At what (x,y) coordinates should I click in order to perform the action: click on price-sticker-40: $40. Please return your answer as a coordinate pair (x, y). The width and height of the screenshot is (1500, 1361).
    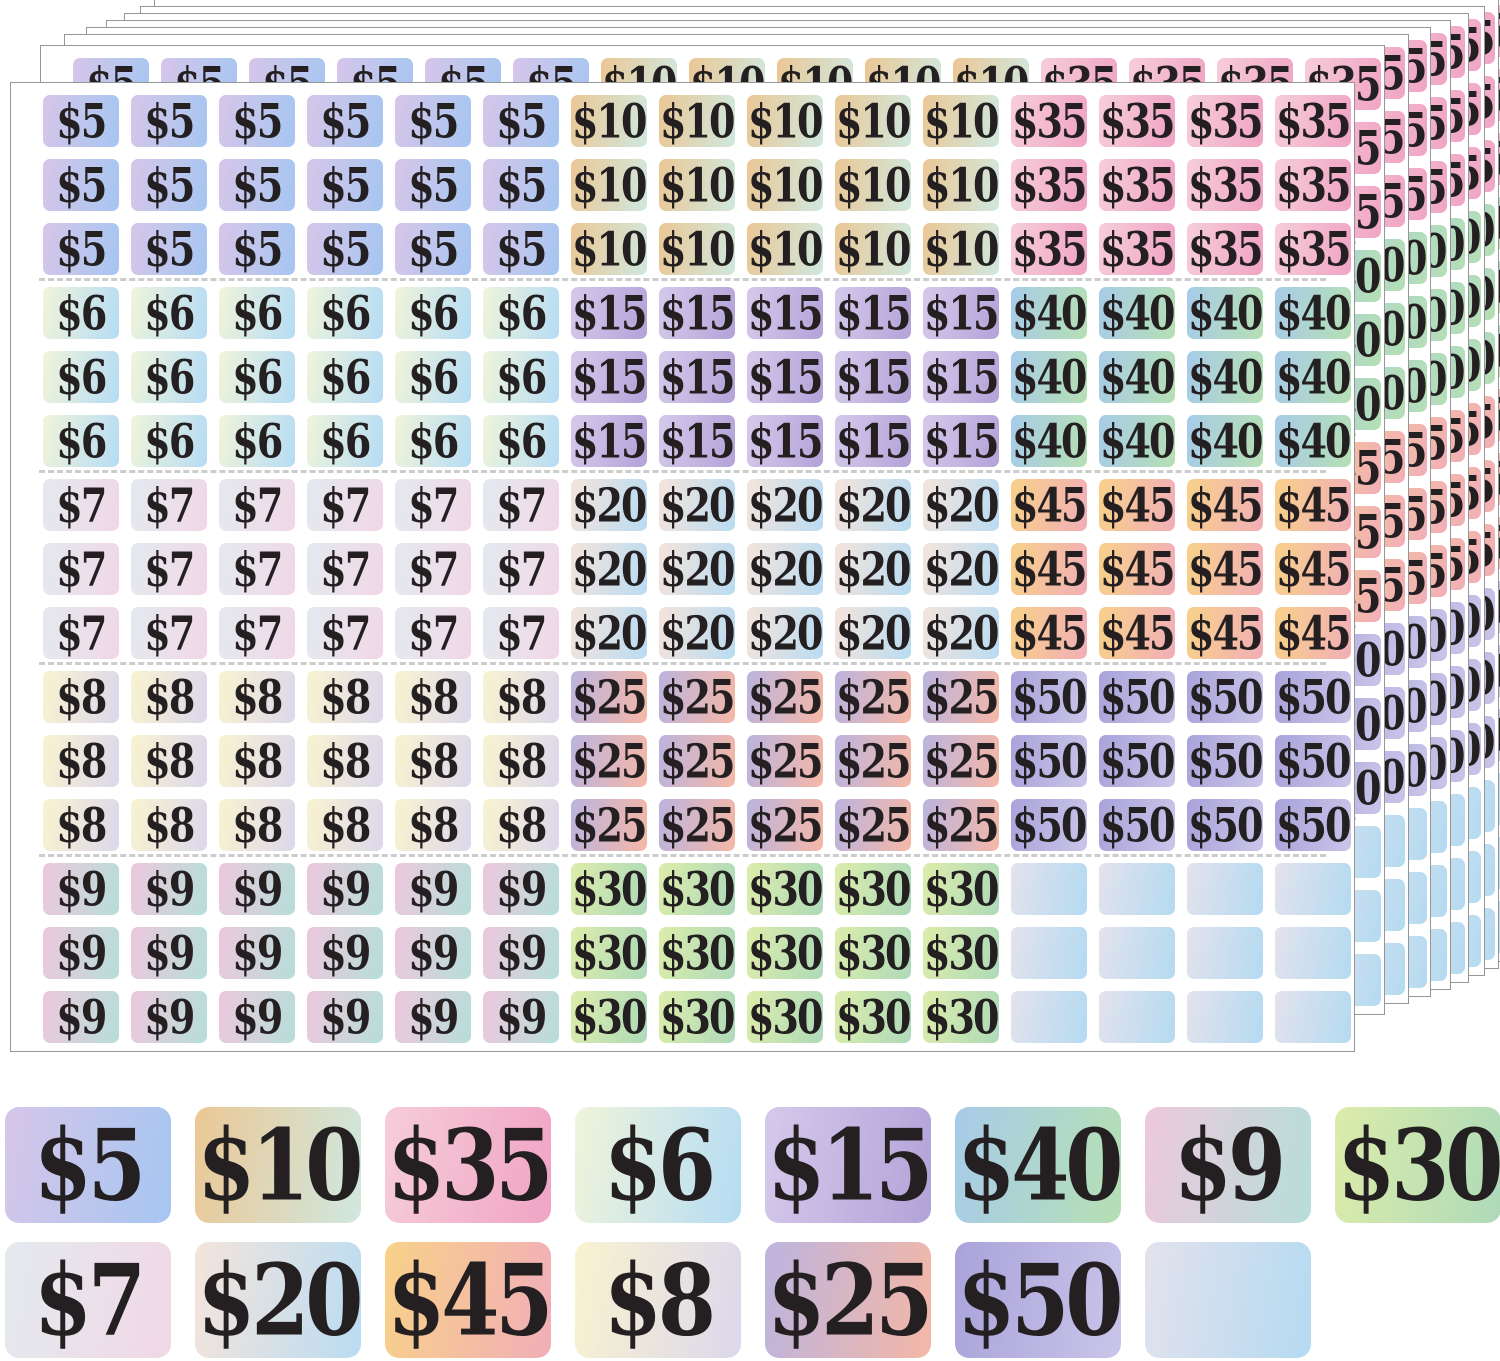
    Looking at the image, I should click on (1313, 313).